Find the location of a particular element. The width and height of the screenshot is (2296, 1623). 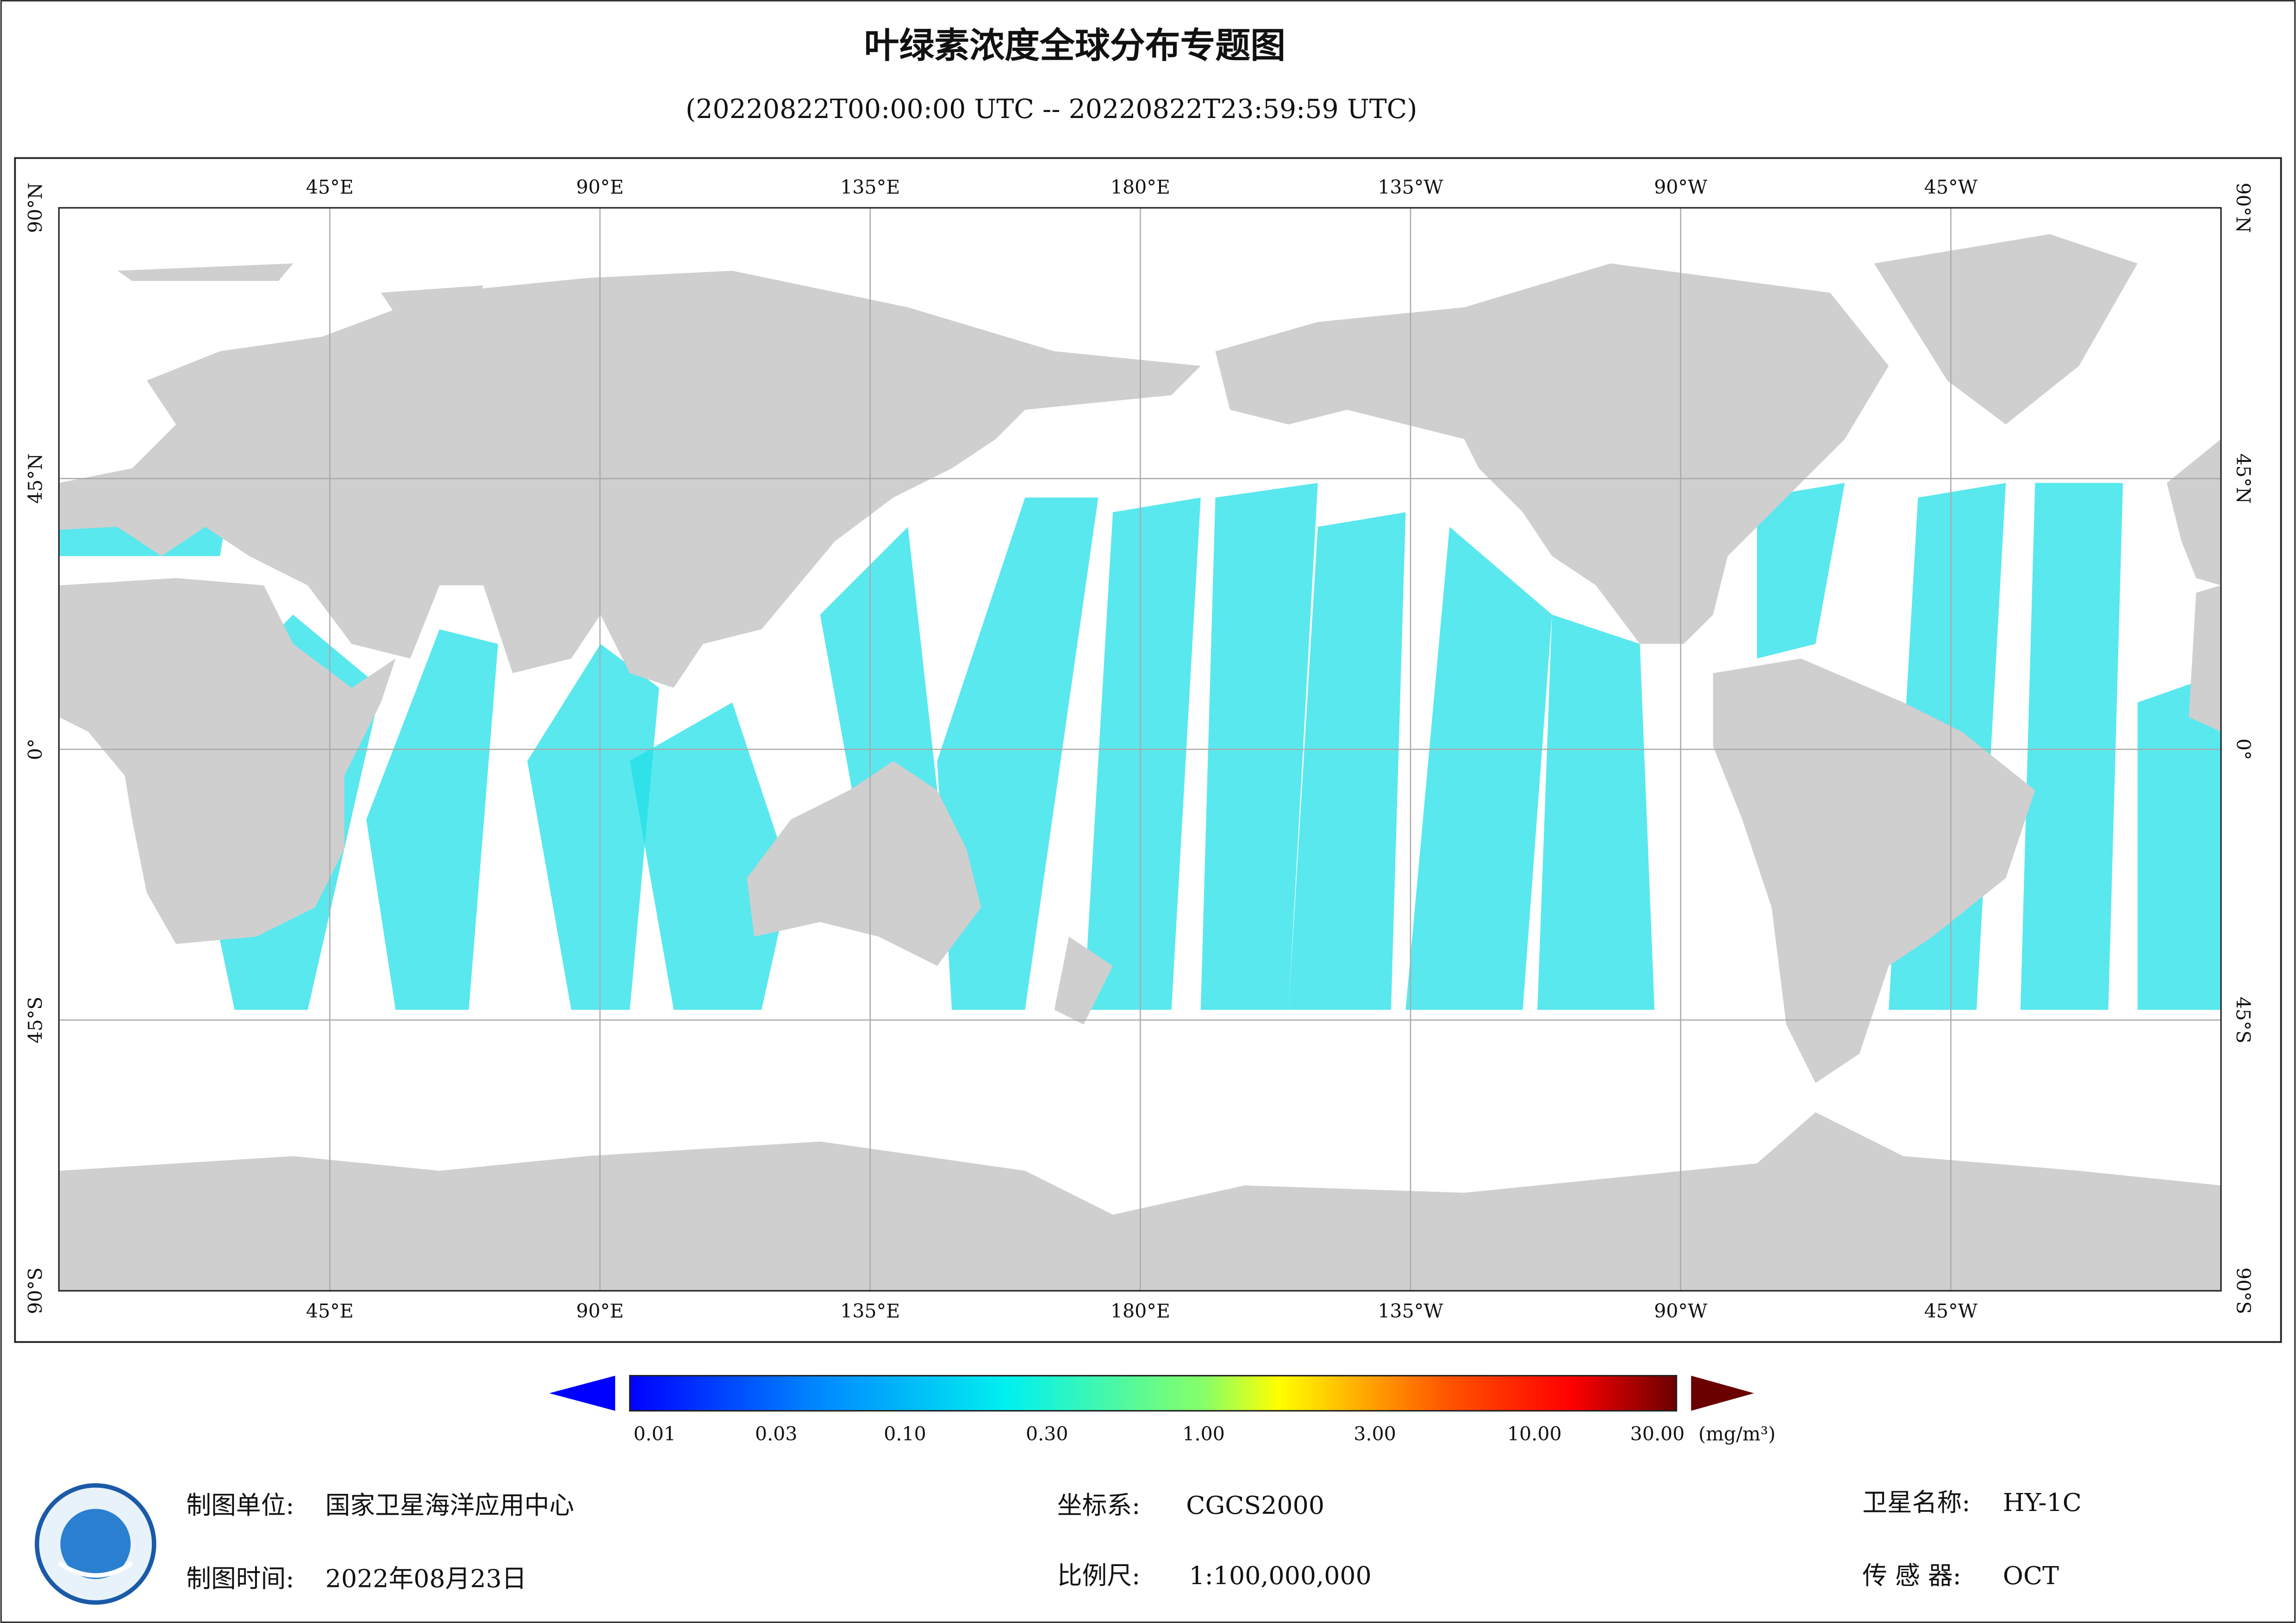

logo-globe is located at coordinates (95, 1544).